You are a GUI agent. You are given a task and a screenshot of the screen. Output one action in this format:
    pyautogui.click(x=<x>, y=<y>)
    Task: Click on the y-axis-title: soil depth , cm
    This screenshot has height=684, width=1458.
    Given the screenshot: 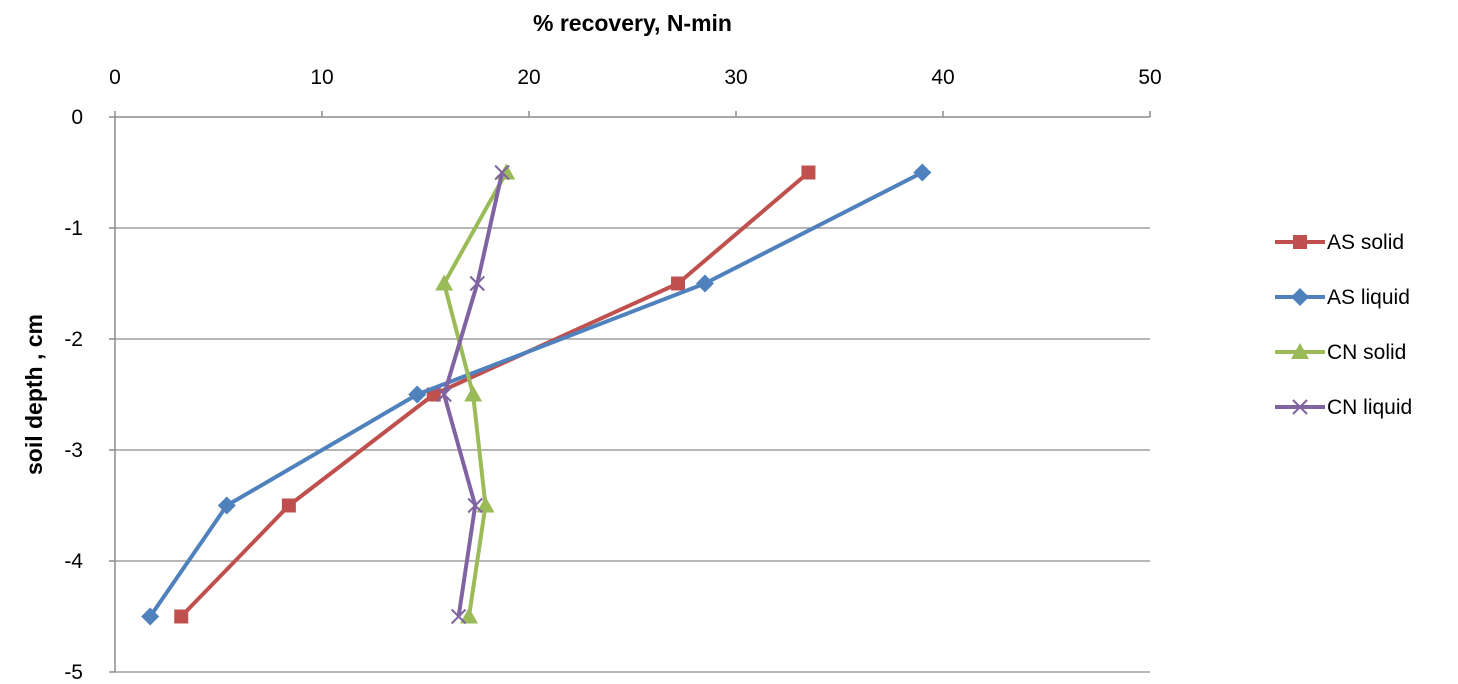 What is the action you would take?
    pyautogui.click(x=34, y=394)
    